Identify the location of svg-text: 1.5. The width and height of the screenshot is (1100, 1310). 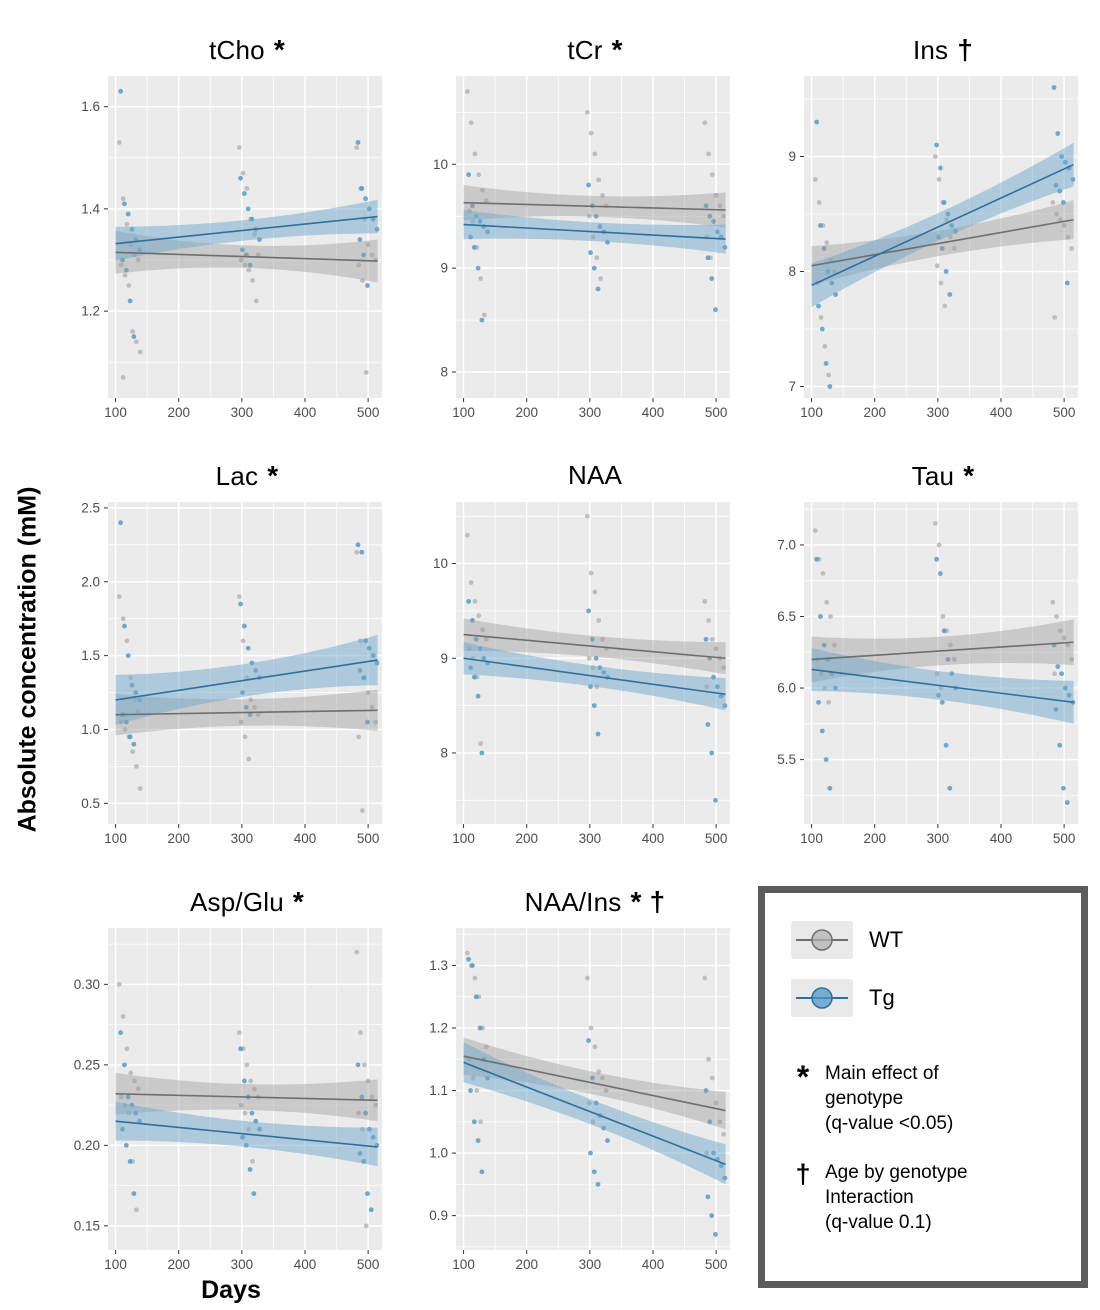
(90, 655).